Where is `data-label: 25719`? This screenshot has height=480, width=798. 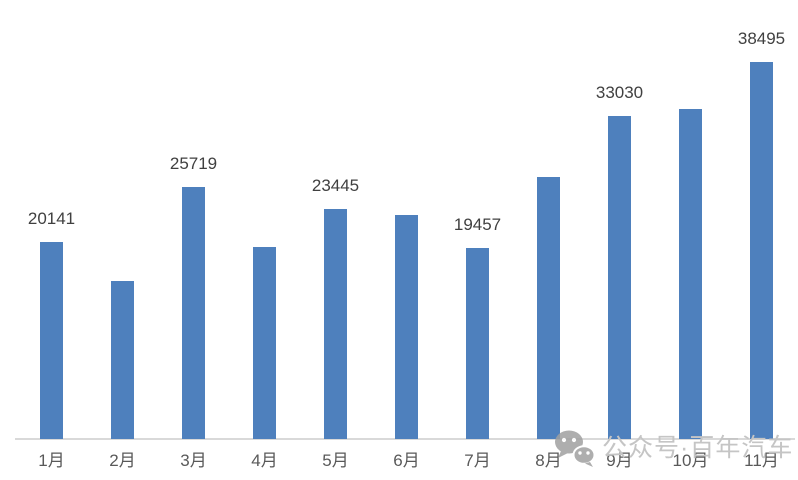 data-label: 25719 is located at coordinates (193, 163).